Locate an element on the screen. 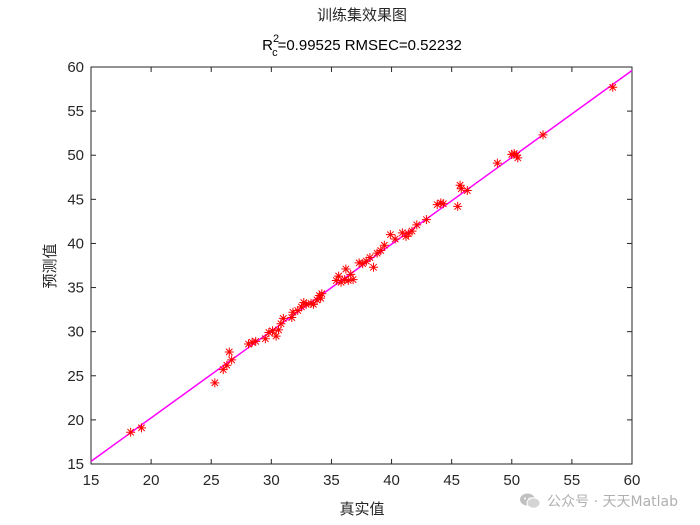 The width and height of the screenshot is (700, 525). x-tick-label: 55 is located at coordinates (572, 480).